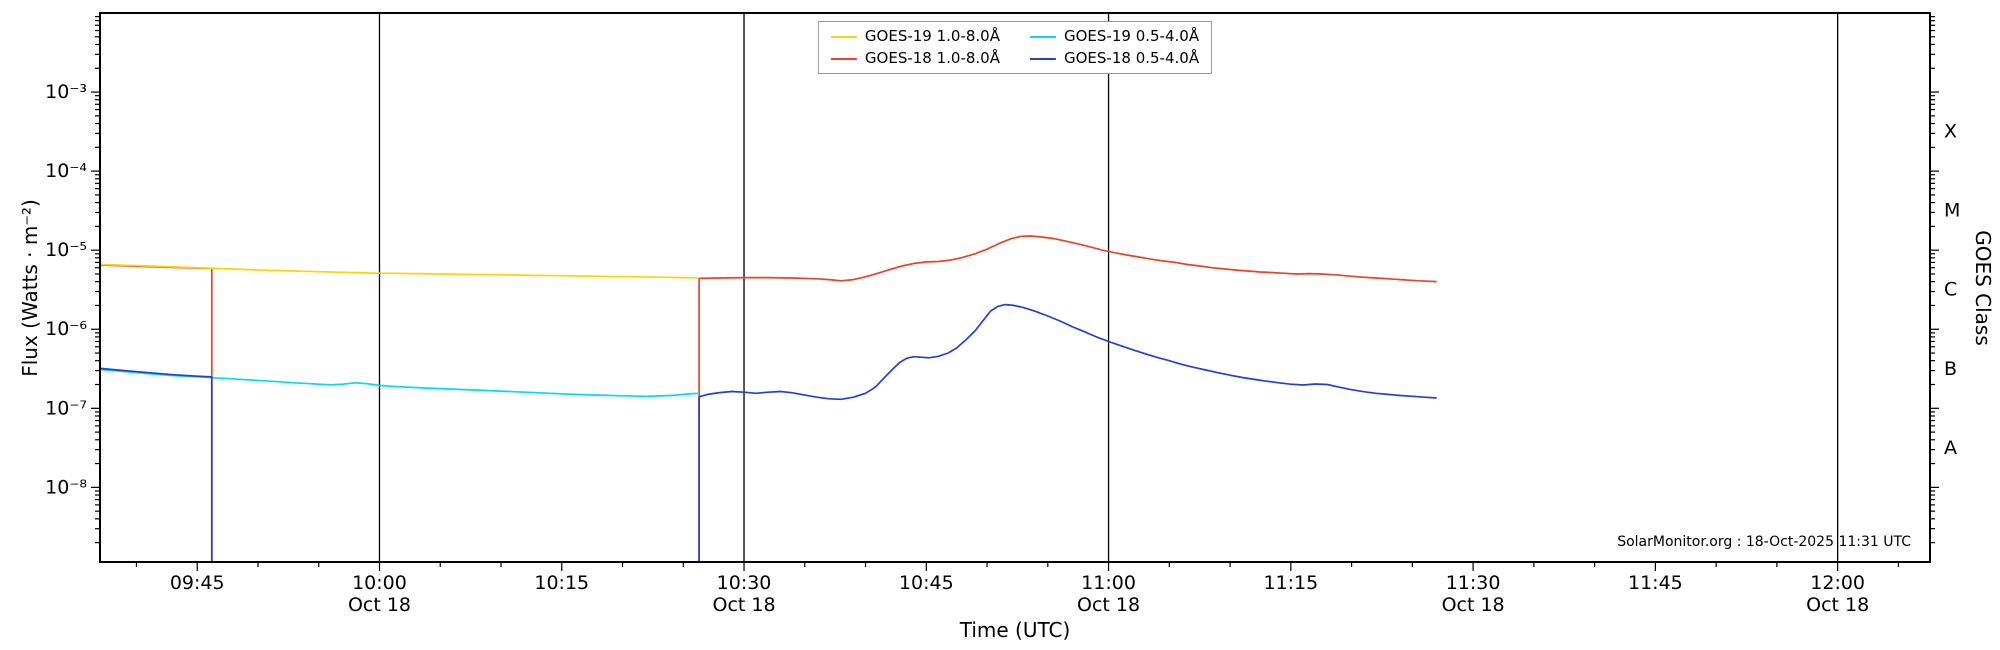  What do you see at coordinates (1950, 448) in the screenshot?
I see `goes-class-label: A` at bounding box center [1950, 448].